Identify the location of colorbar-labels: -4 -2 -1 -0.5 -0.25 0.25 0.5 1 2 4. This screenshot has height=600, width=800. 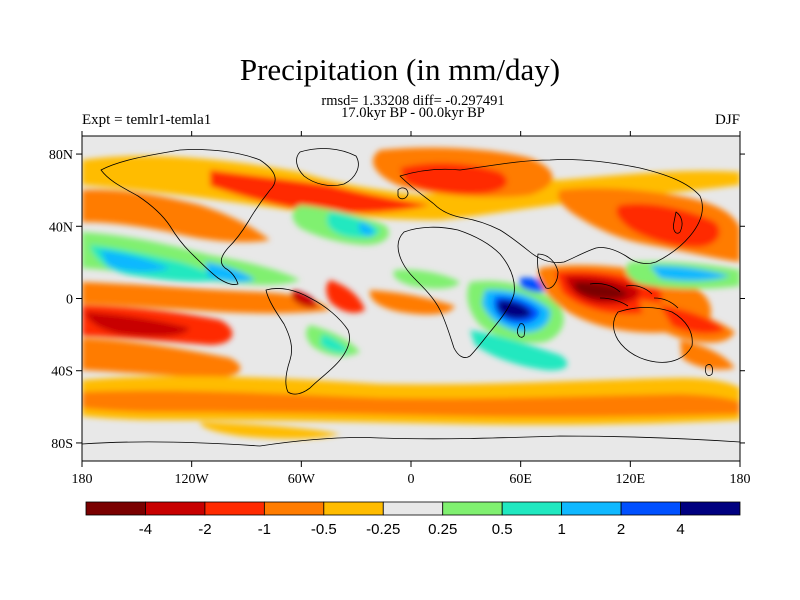
(412, 529).